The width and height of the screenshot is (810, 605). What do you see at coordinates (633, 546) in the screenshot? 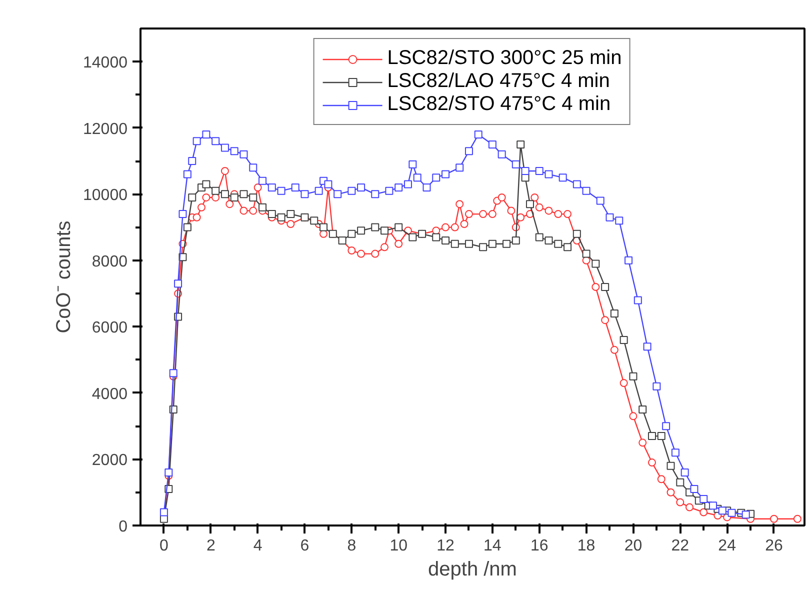
I see `x-tick-label: 20` at bounding box center [633, 546].